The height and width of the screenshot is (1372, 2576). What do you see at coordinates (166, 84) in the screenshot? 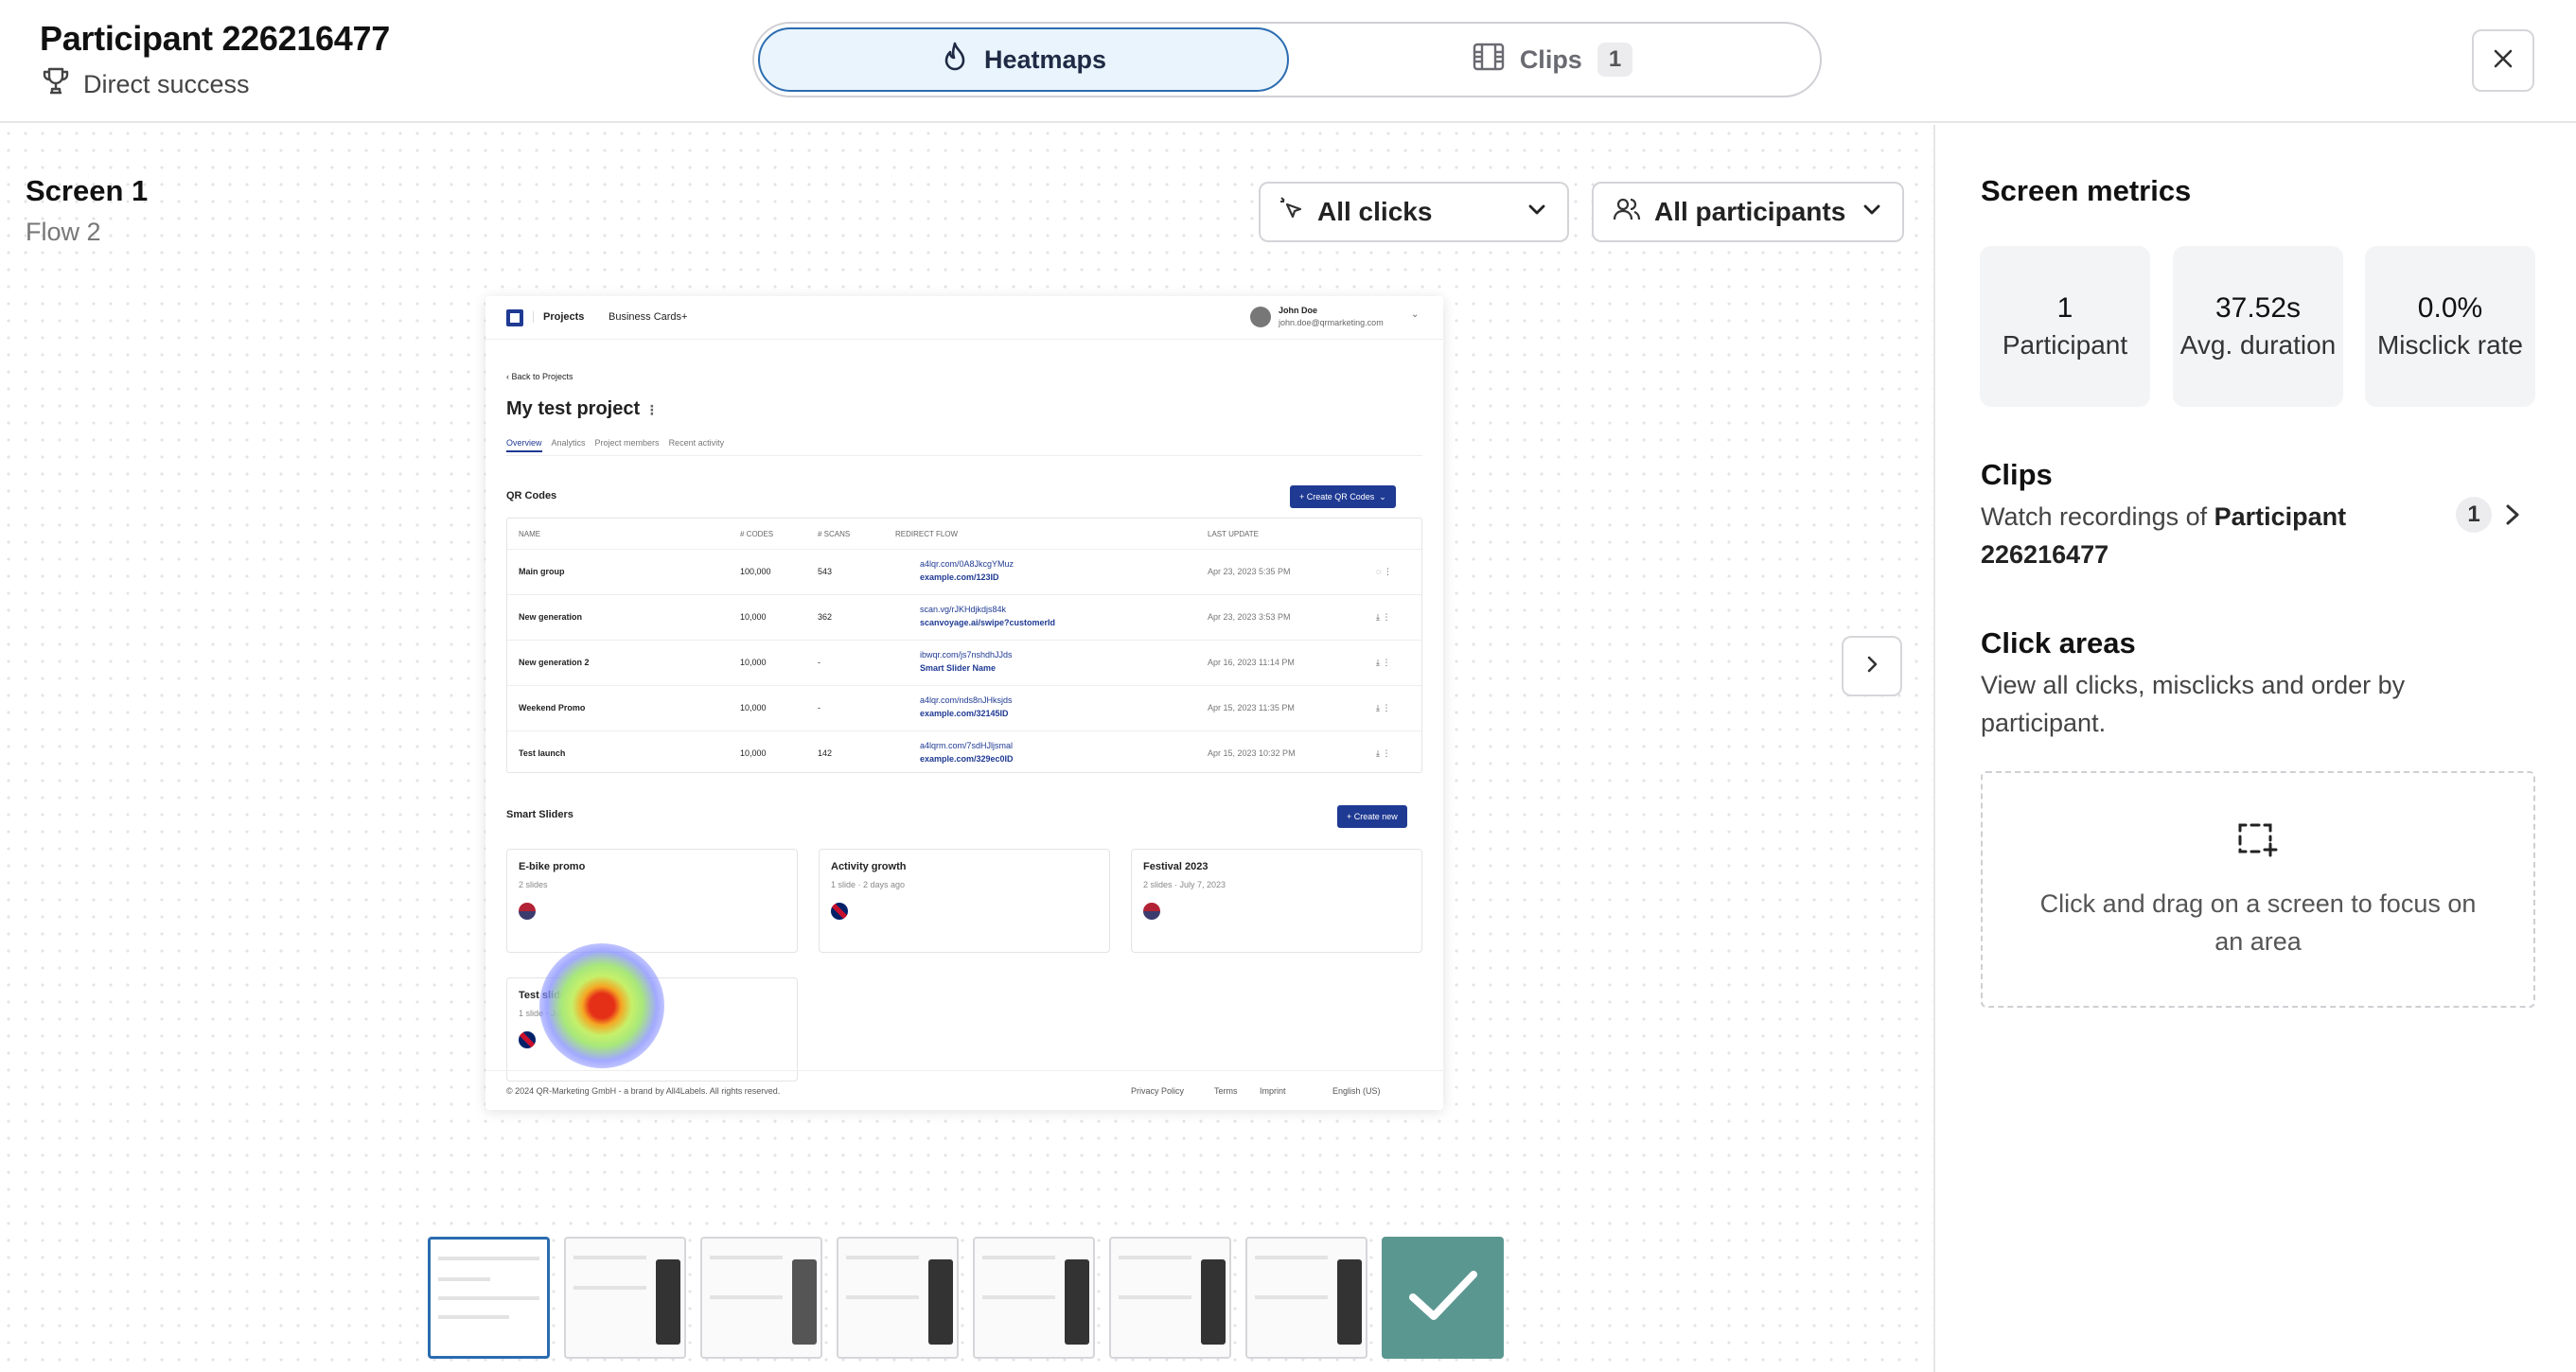
I see `status-label: Direct success` at bounding box center [166, 84].